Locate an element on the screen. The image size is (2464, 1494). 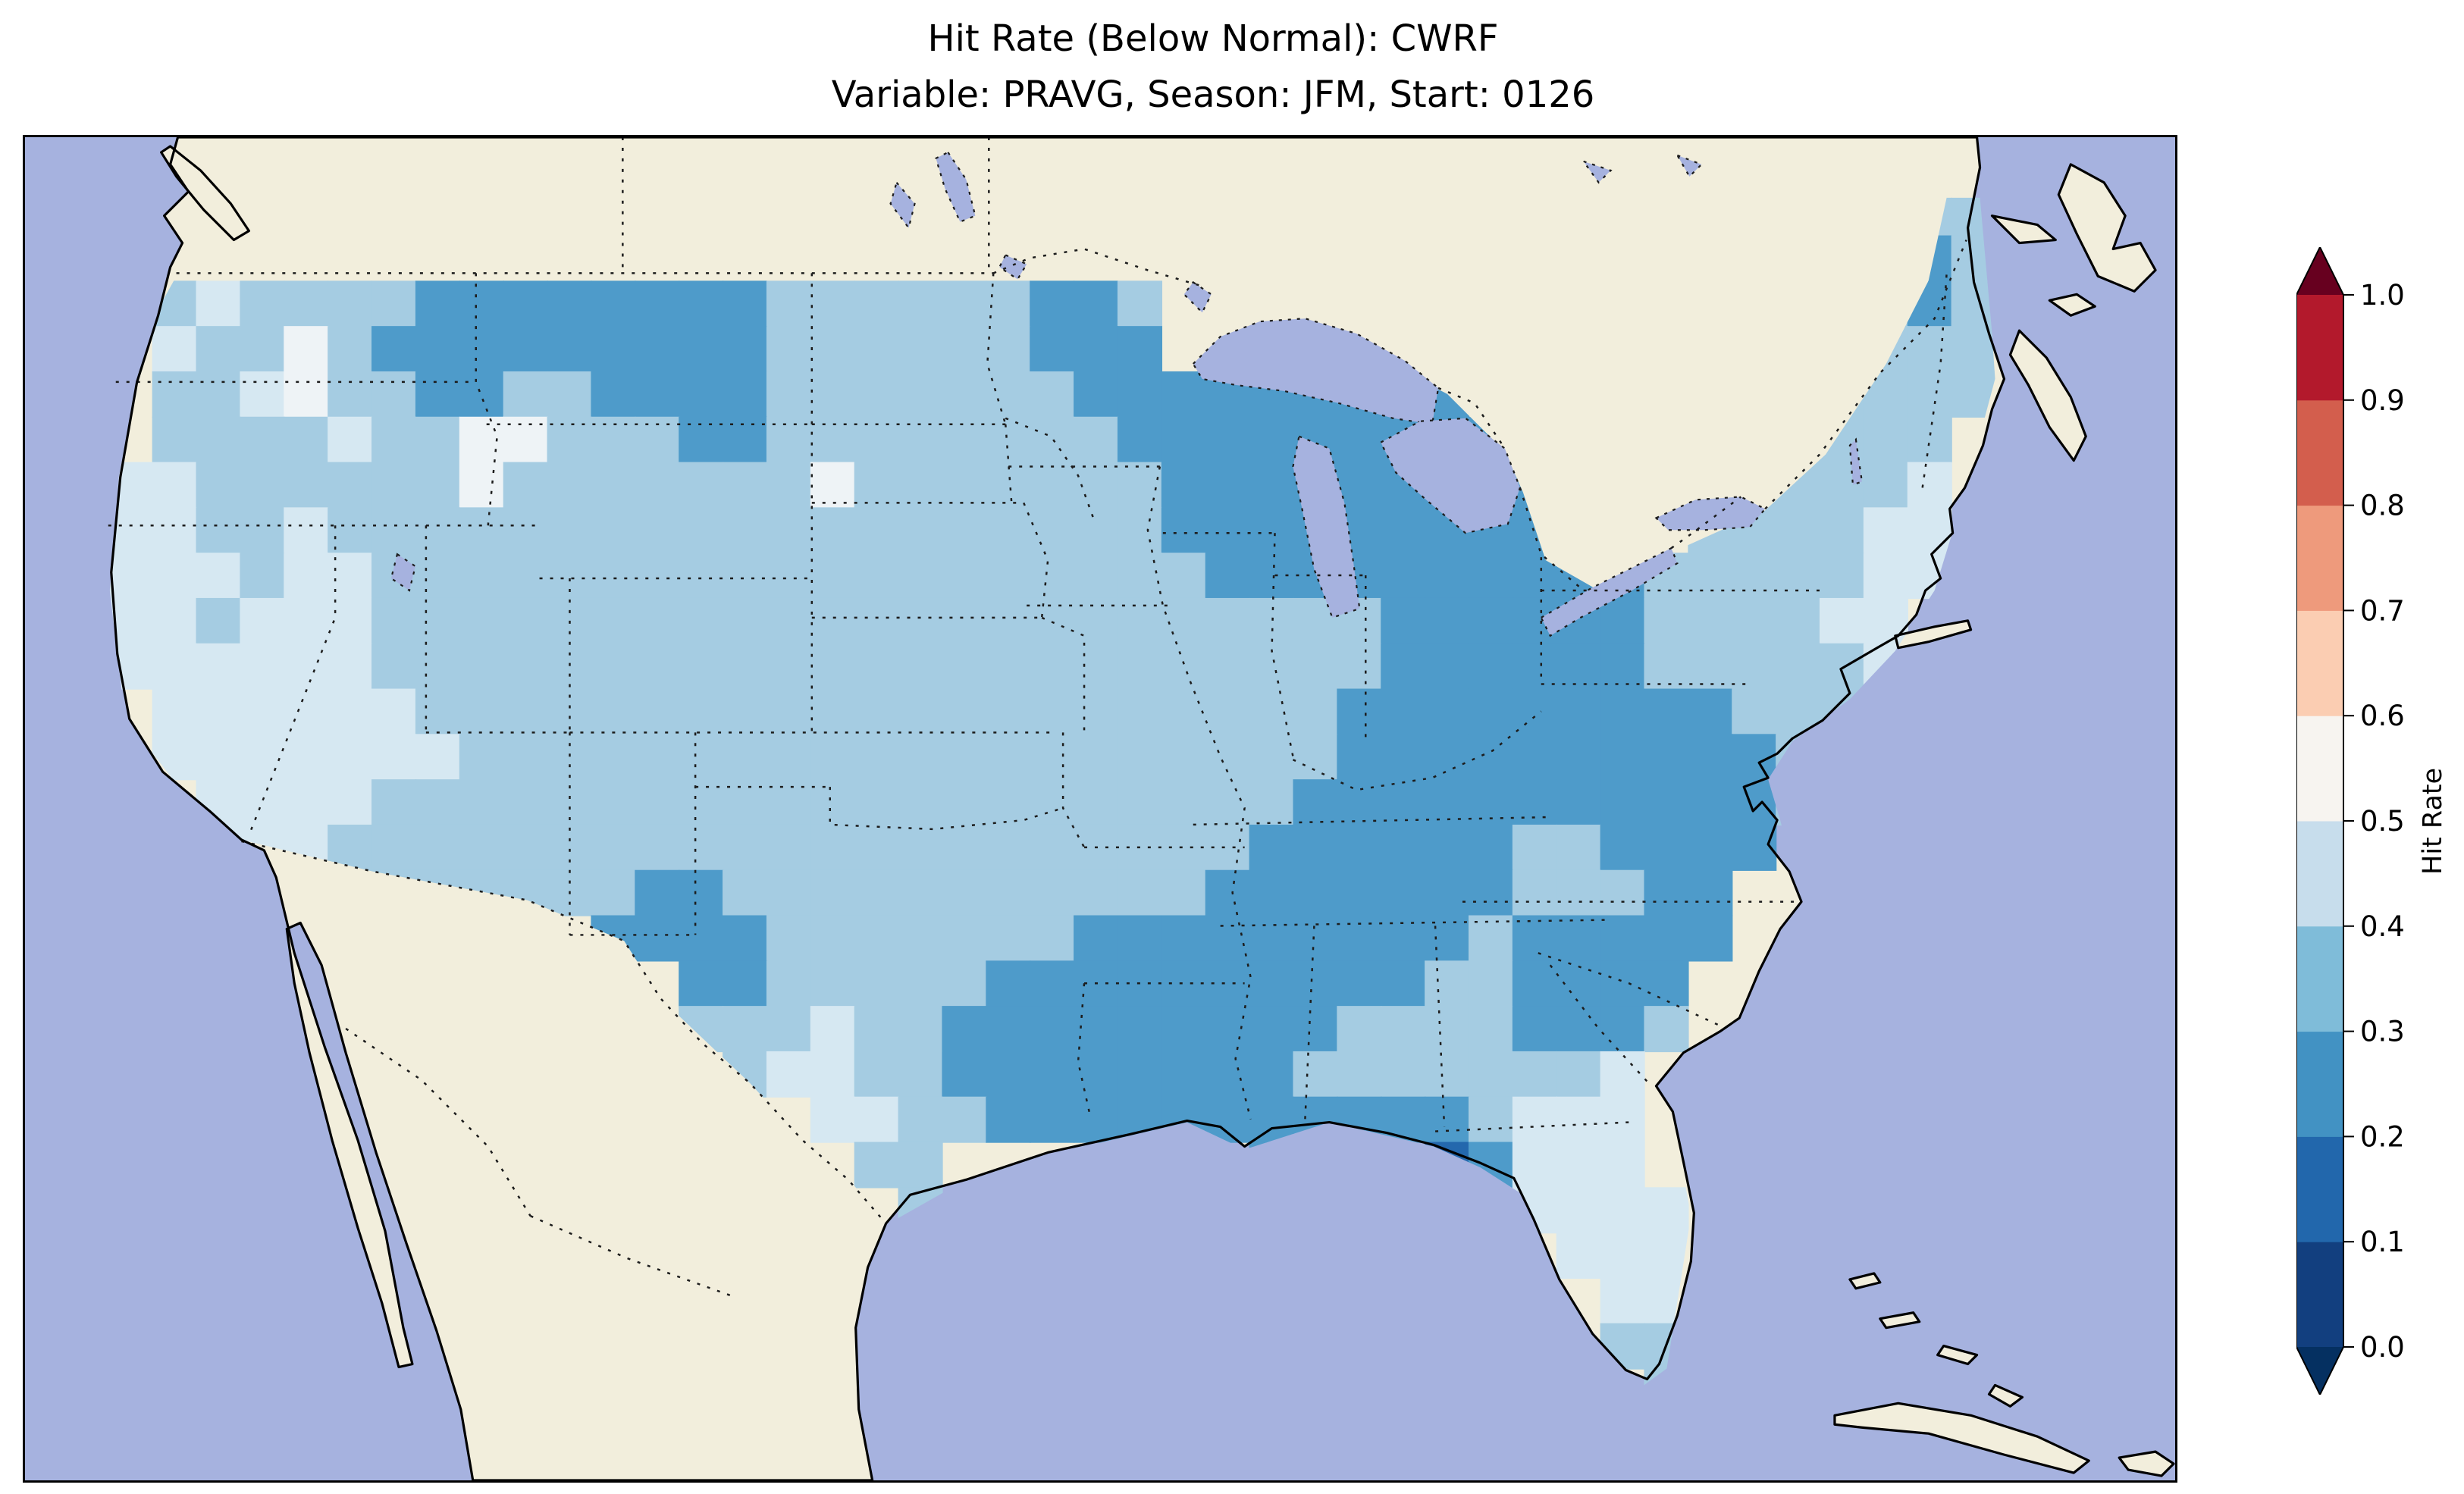
colorbar-extend-high is located at coordinates (2320, 271).